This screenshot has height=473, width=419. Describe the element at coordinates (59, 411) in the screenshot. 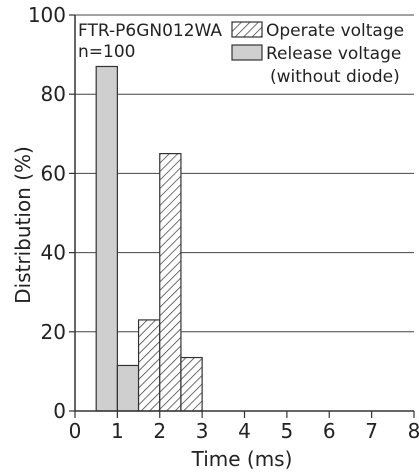

I see `y-tick-label-0: 0` at that location.